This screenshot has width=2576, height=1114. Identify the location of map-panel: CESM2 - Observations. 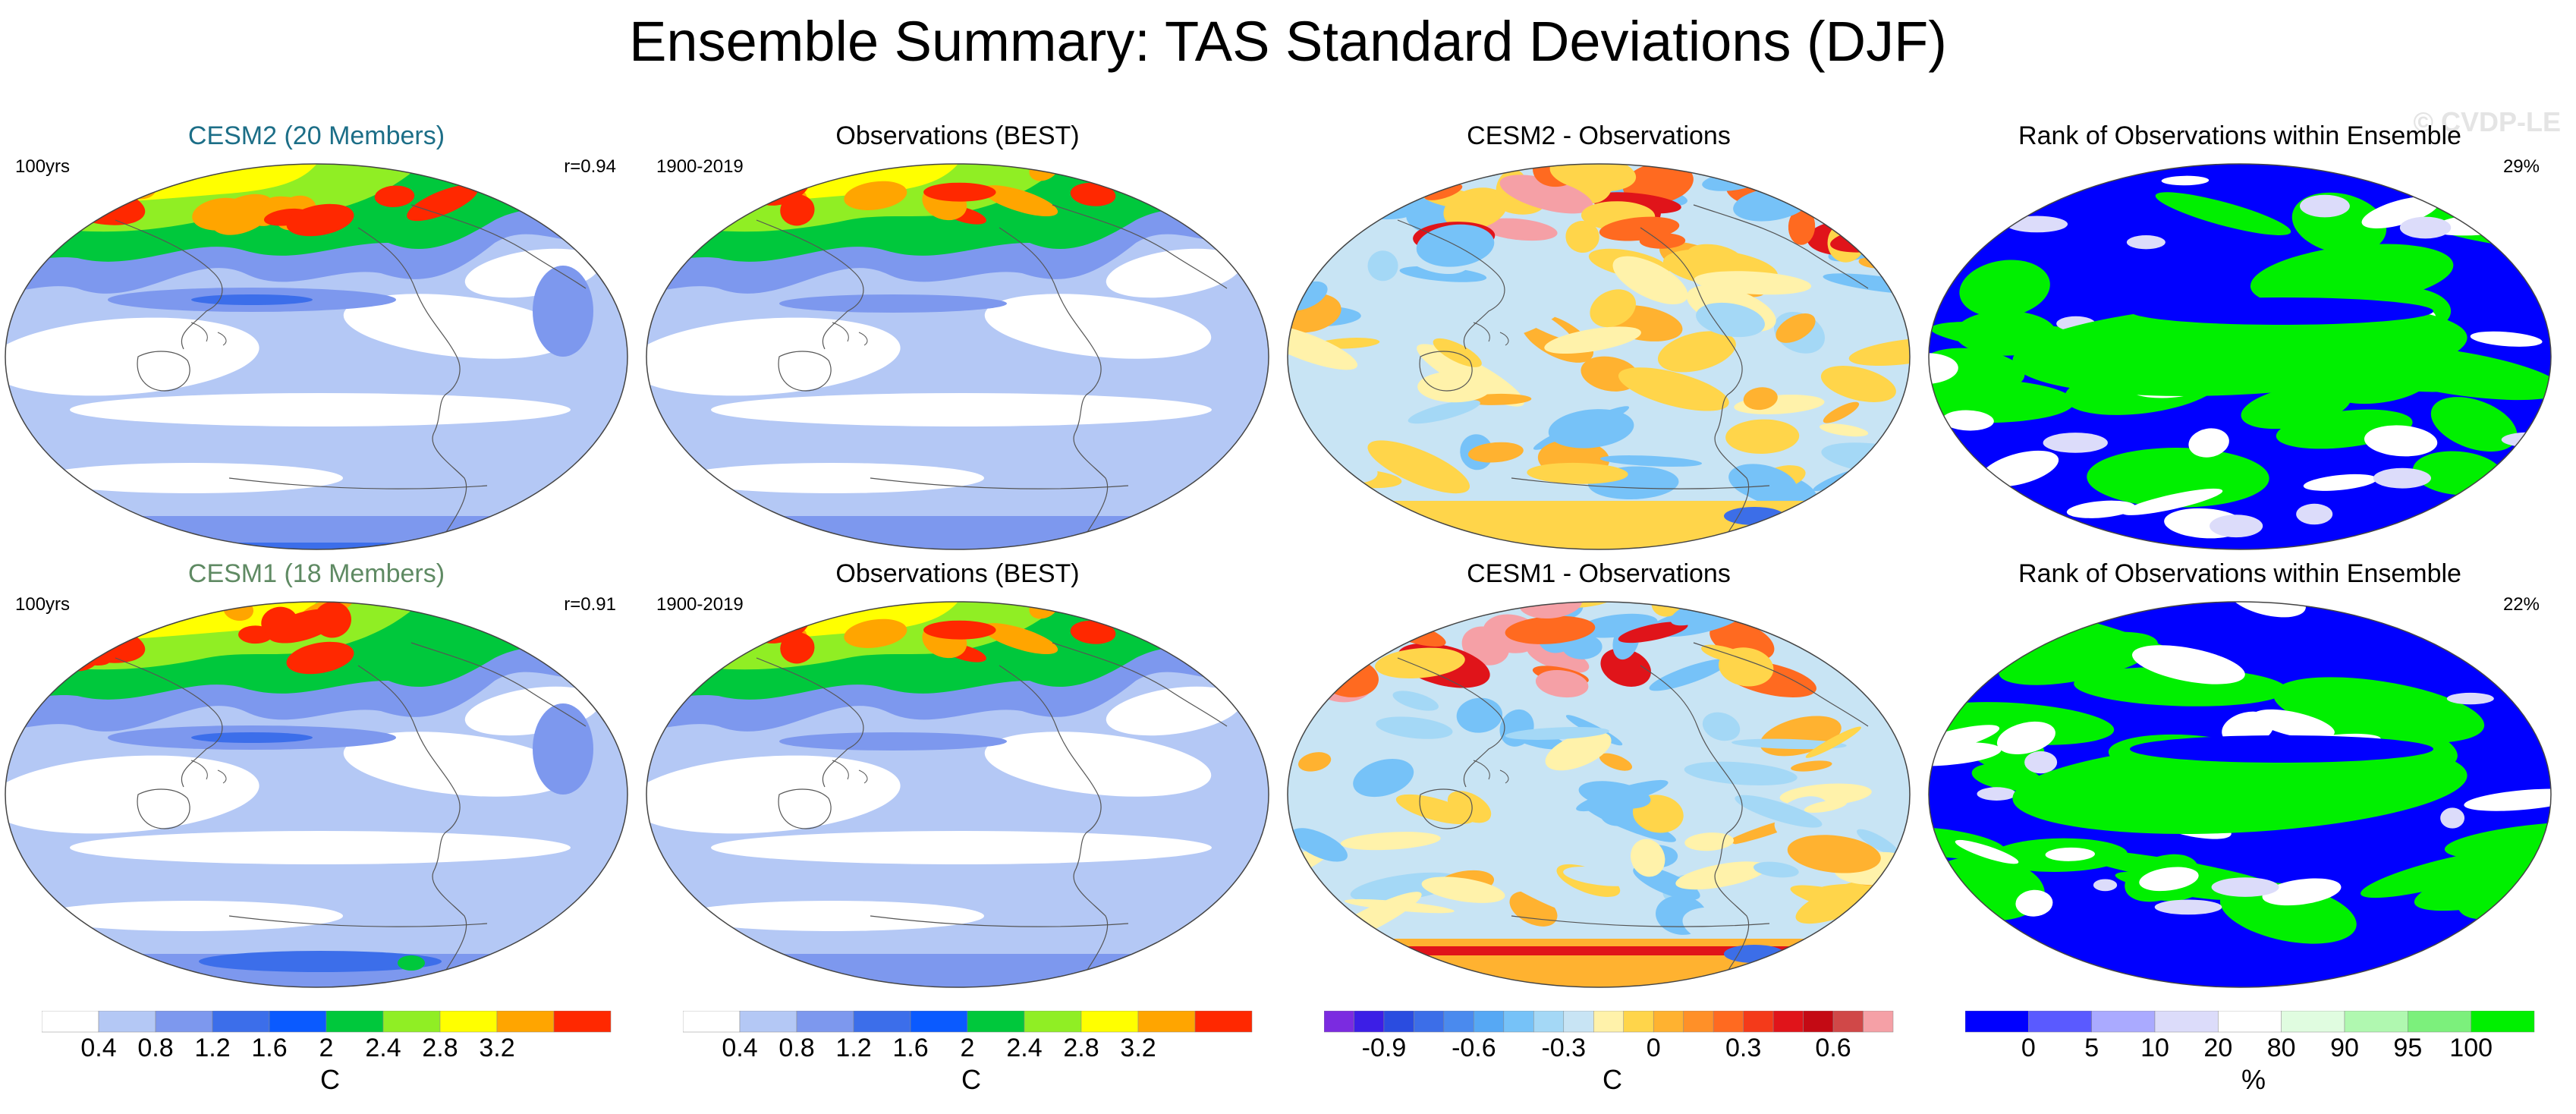
(1599, 337).